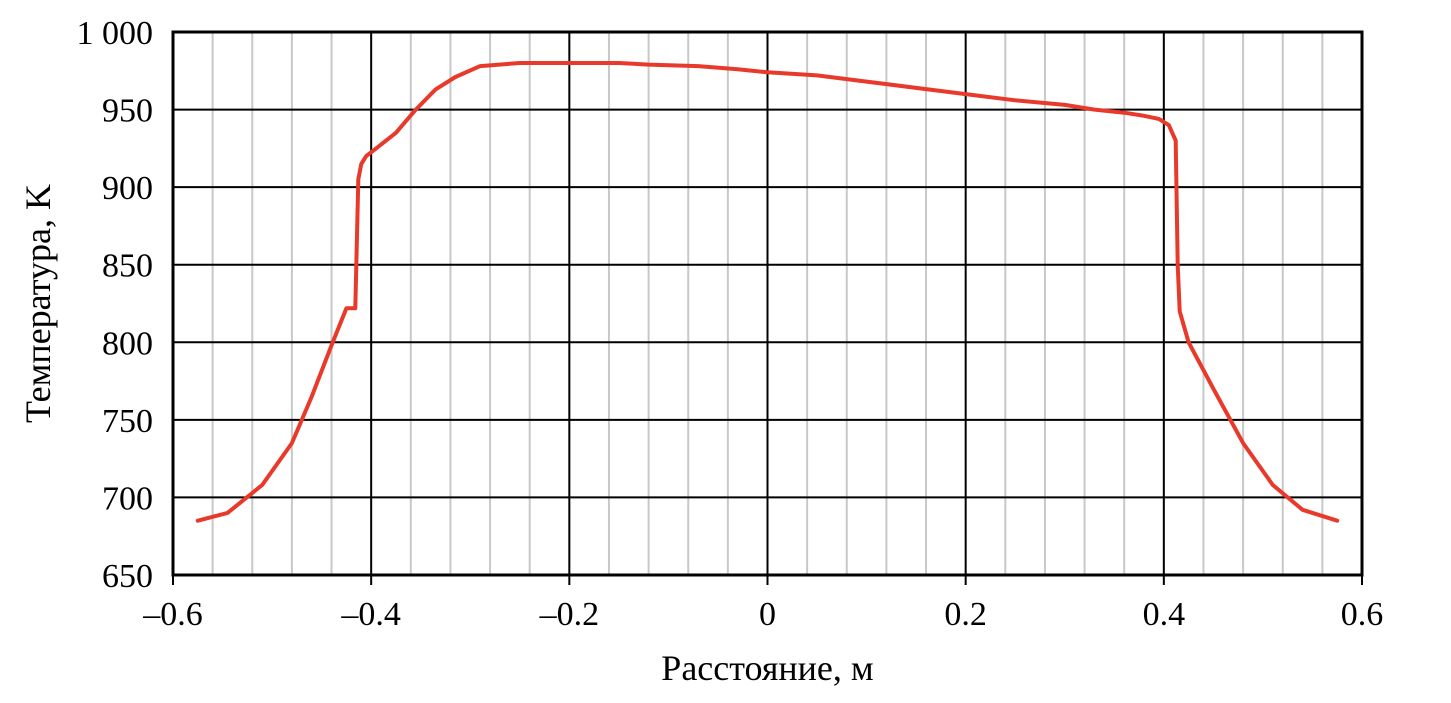 This screenshot has height=703, width=1451. I want to click on x-axis-tick-marks, so click(767, 580).